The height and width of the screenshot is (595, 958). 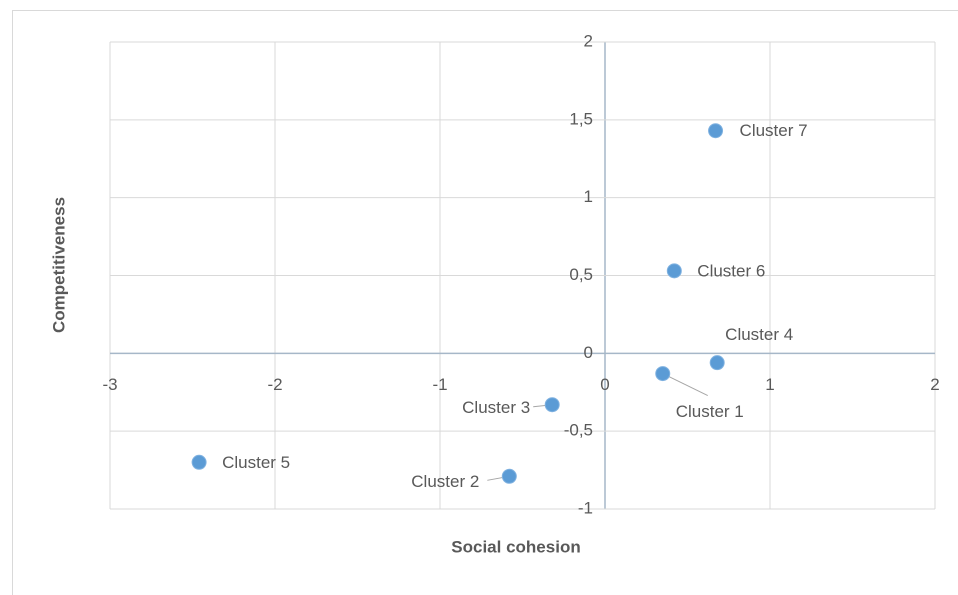 I want to click on y-tick-label: -0,5, so click(x=578, y=430).